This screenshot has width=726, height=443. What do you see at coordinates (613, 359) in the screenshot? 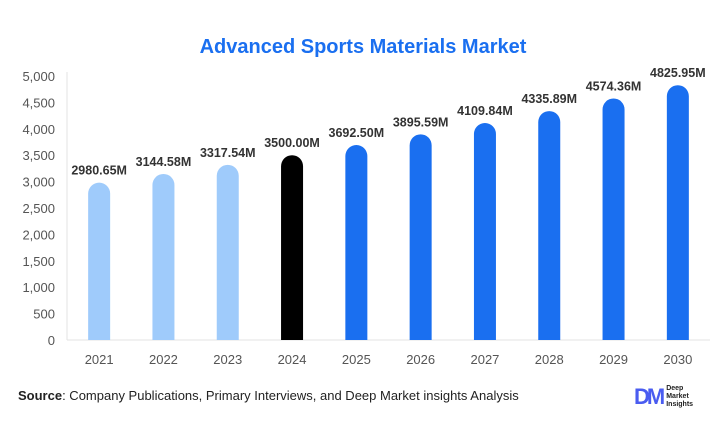
I see `x-tick-label: 2029` at bounding box center [613, 359].